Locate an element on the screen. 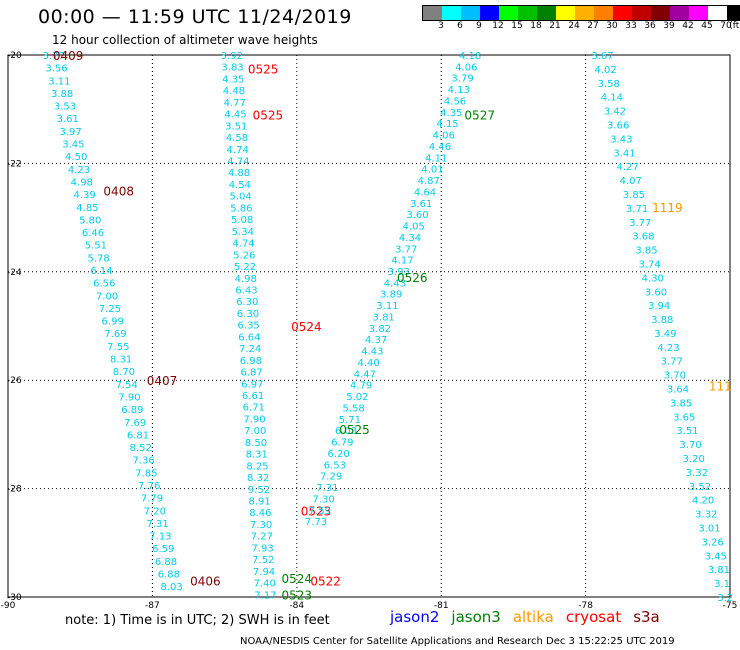 The height and width of the screenshot is (650, 740). swh-value: 7.40 is located at coordinates (265, 584).